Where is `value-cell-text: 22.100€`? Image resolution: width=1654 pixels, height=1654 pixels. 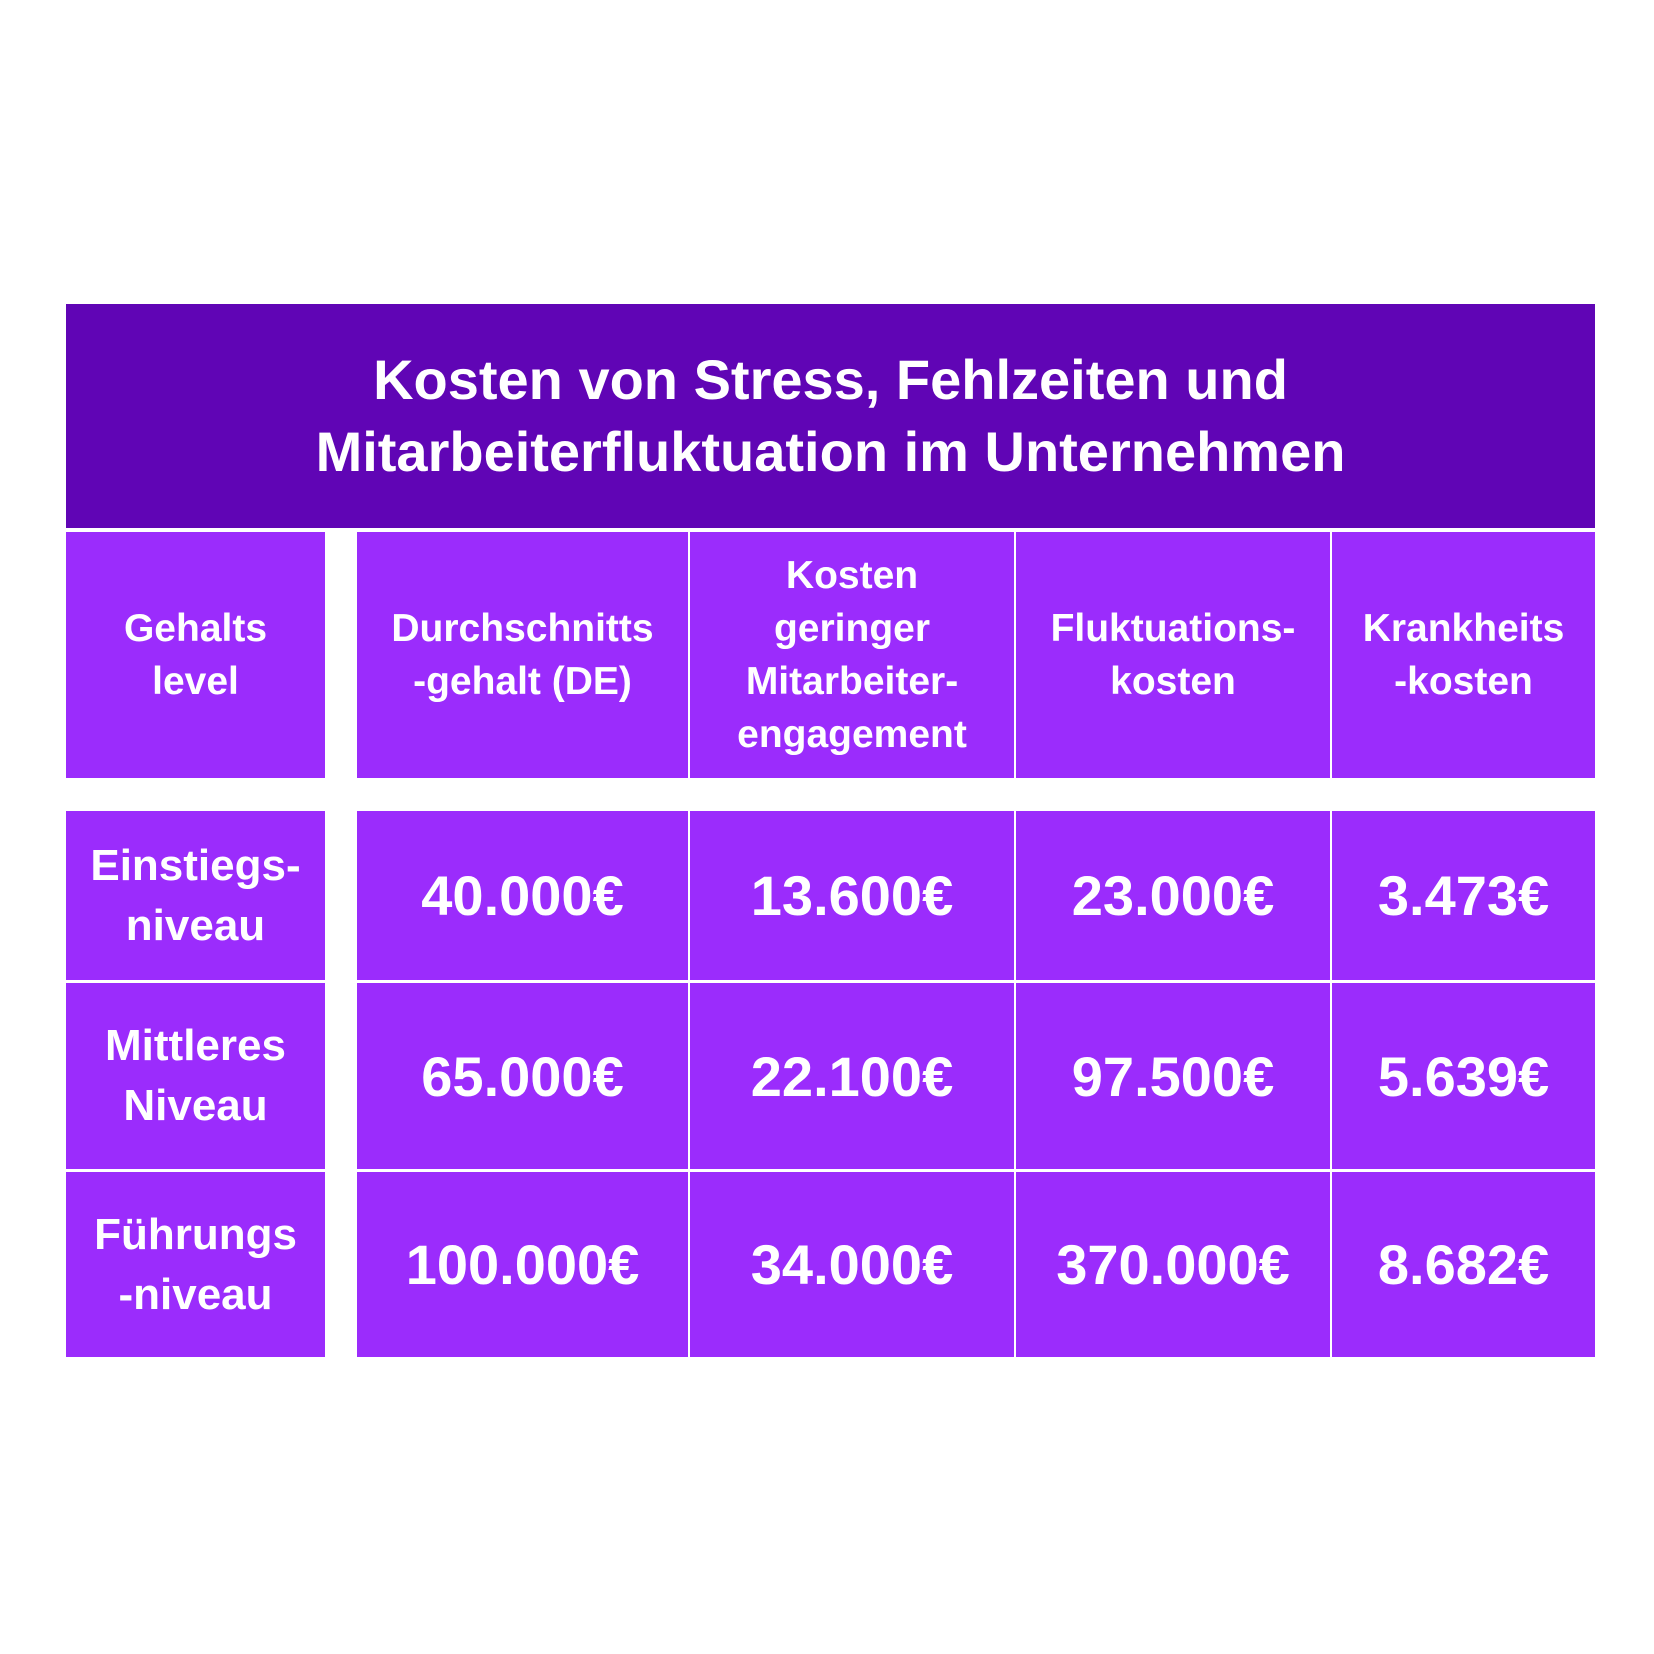 value-cell-text: 22.100€ is located at coordinates (852, 1076).